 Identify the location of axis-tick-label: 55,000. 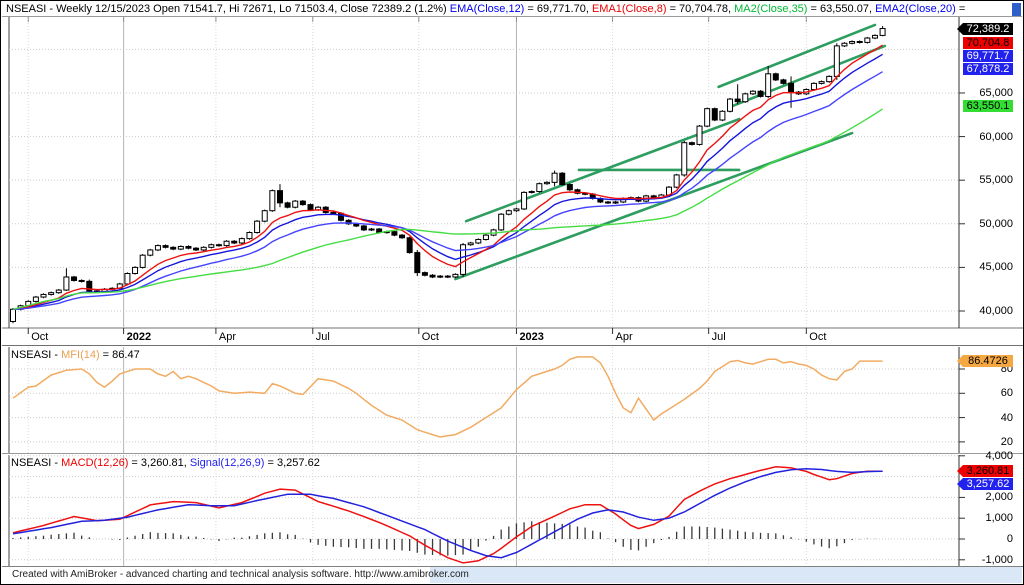
(996, 180).